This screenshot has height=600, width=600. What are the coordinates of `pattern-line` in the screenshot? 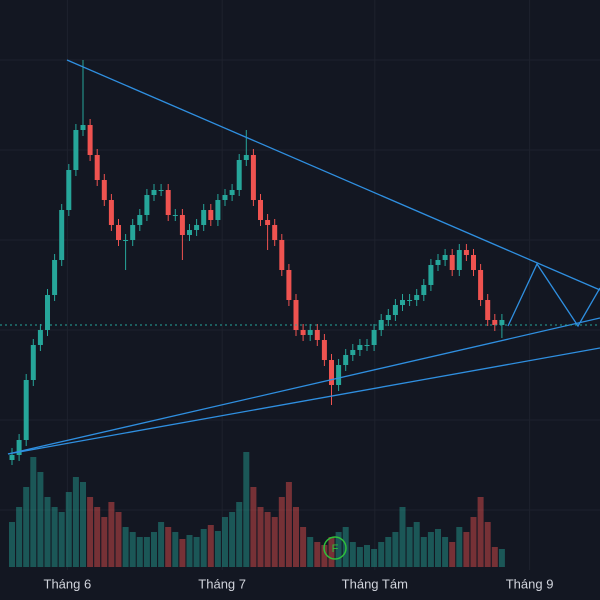 It's located at (553, 295).